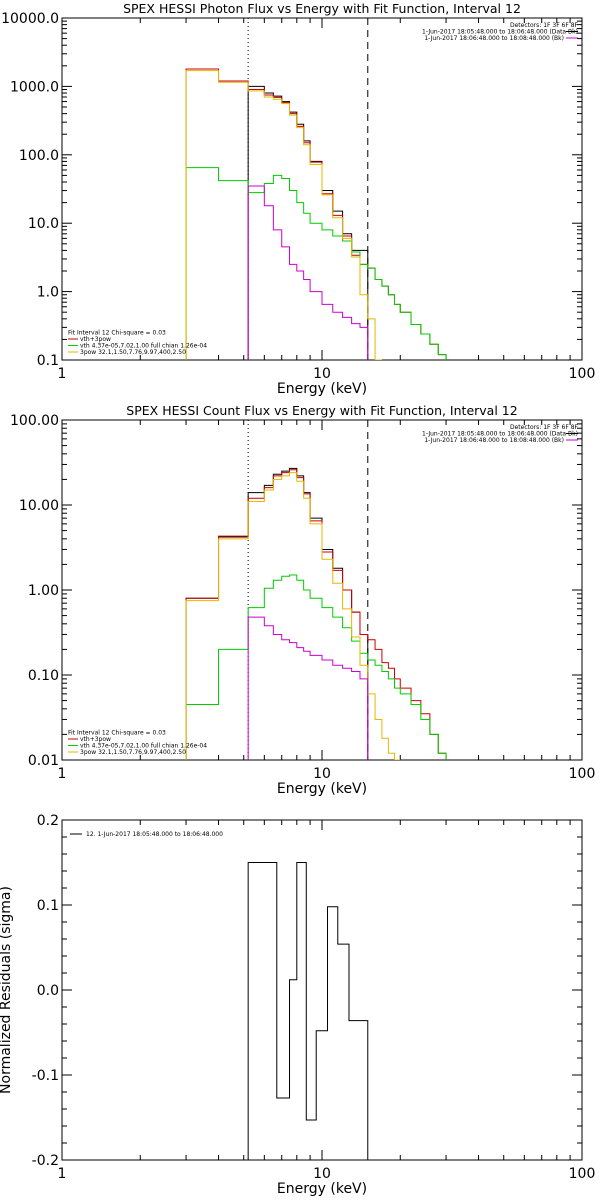  Describe the element at coordinates (43, 761) in the screenshot. I see `y-tick-label: 0.01` at that location.